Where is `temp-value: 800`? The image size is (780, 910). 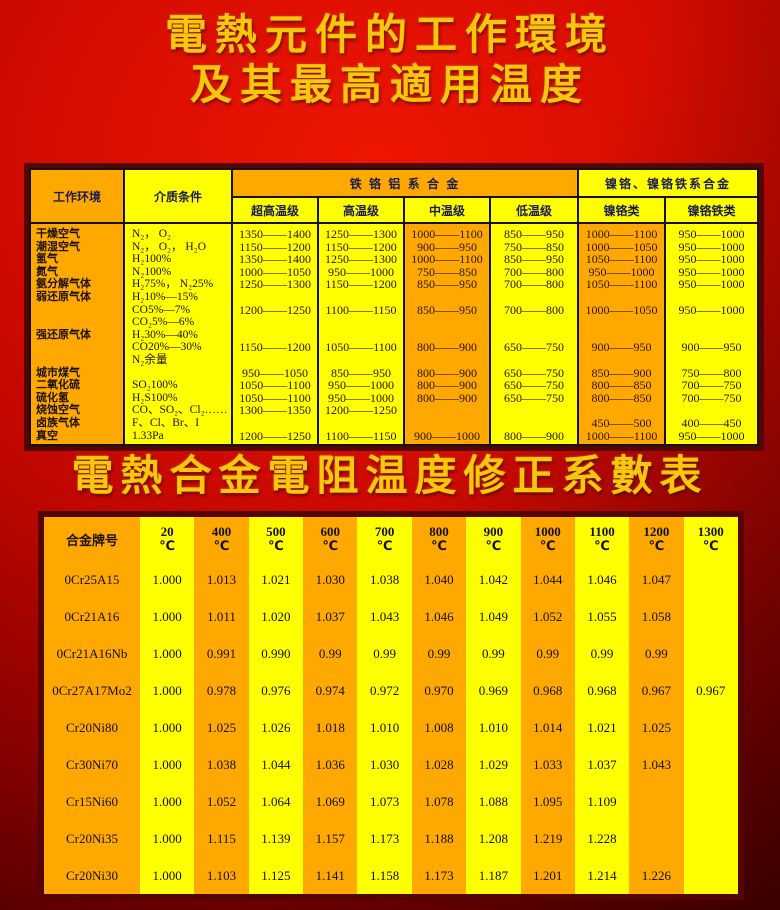 temp-value: 800 is located at coordinates (439, 531).